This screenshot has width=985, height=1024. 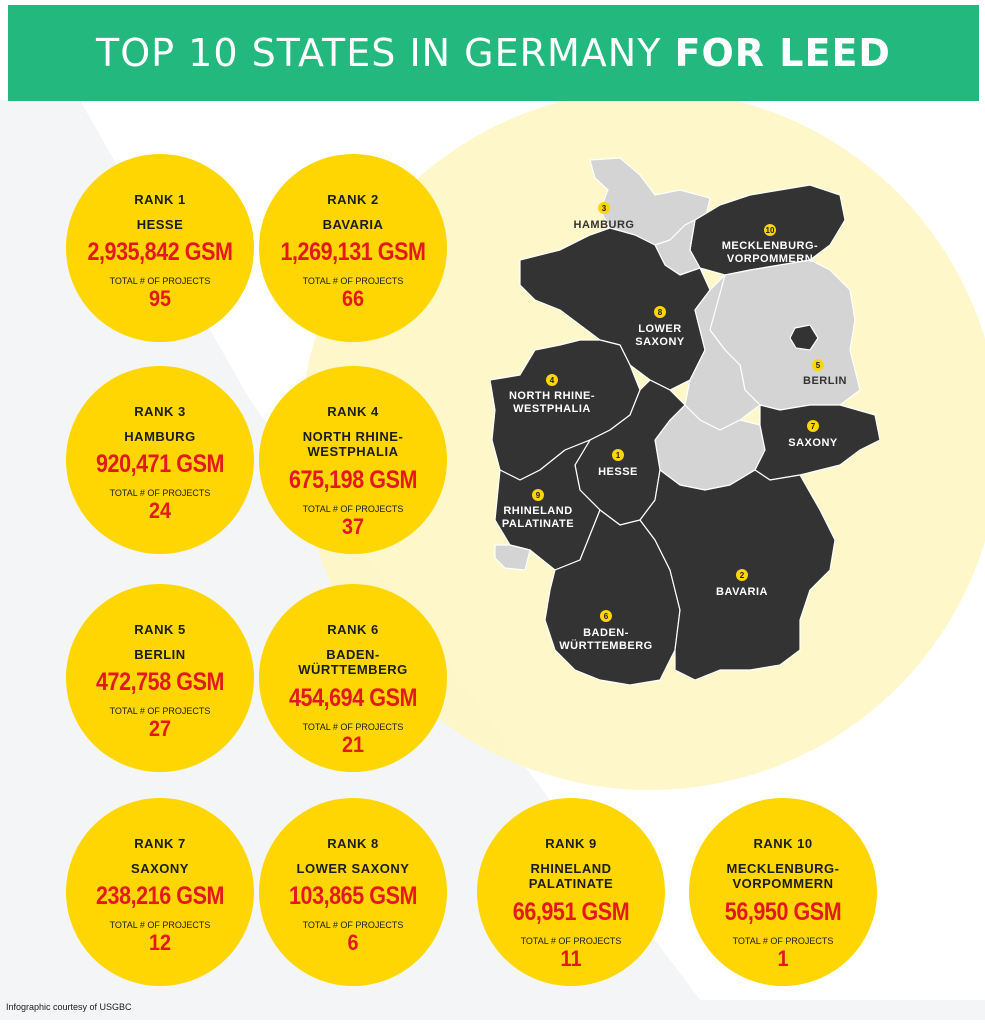 What do you see at coordinates (783, 843) in the screenshot?
I see `rank-label: RANK 10` at bounding box center [783, 843].